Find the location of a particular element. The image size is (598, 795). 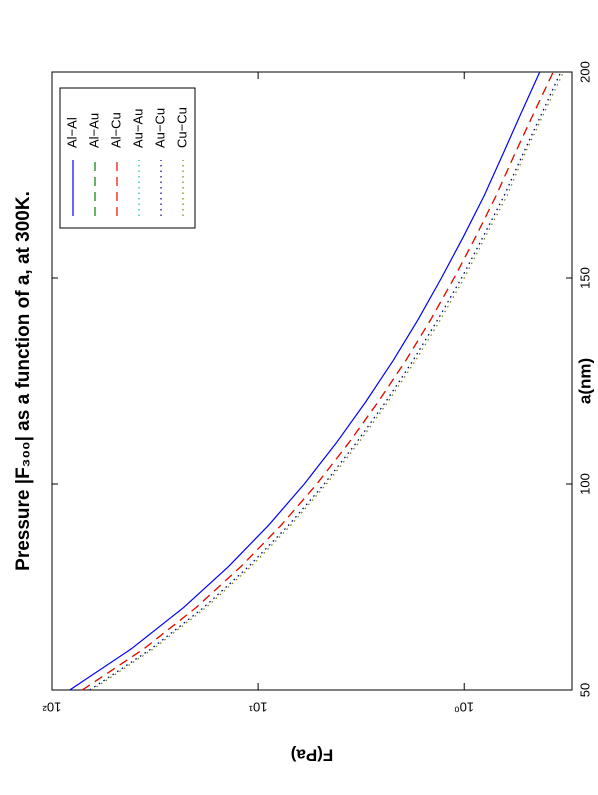

y-tick-label: 10¹ is located at coordinates (257, 707).